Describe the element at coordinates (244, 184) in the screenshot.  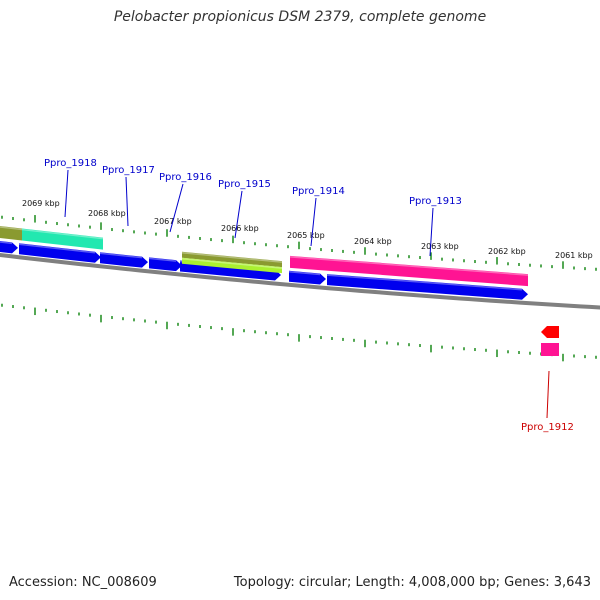
I see `gene-label: Ppro_1915` at that location.